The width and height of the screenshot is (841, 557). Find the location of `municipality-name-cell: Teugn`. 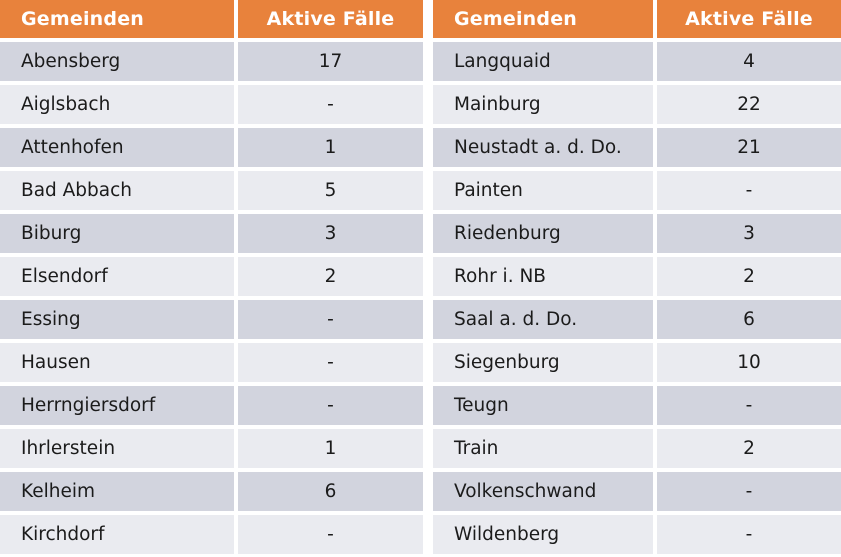

municipality-name-cell: Teugn is located at coordinates (545, 407).